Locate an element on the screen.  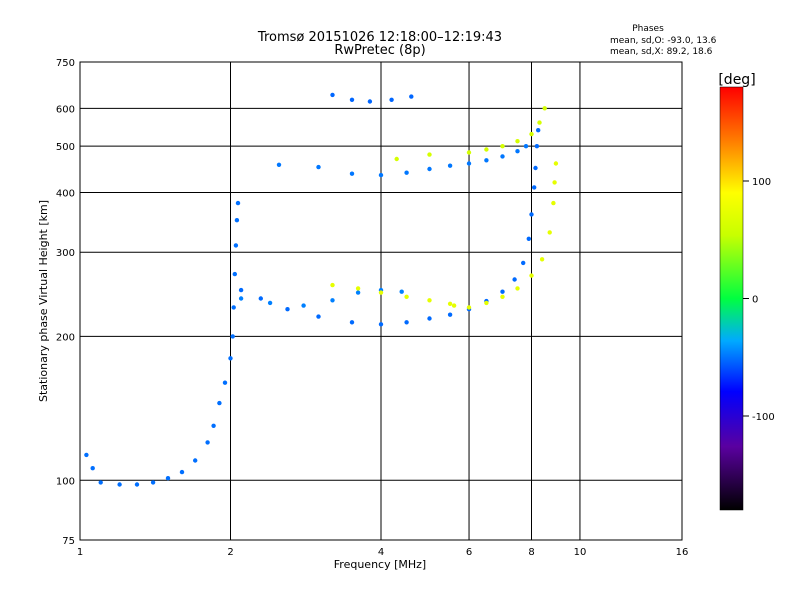
x-tick-label: 8 is located at coordinates (531, 552).